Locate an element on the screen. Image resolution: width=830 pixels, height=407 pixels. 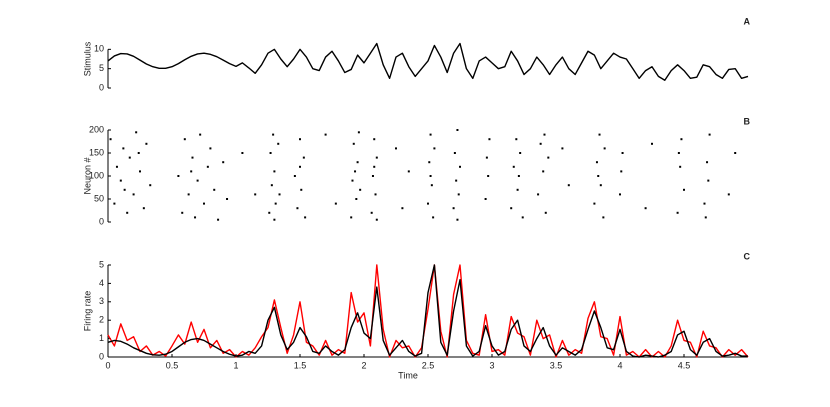
x-tick-label: 0 is located at coordinates (107, 365).